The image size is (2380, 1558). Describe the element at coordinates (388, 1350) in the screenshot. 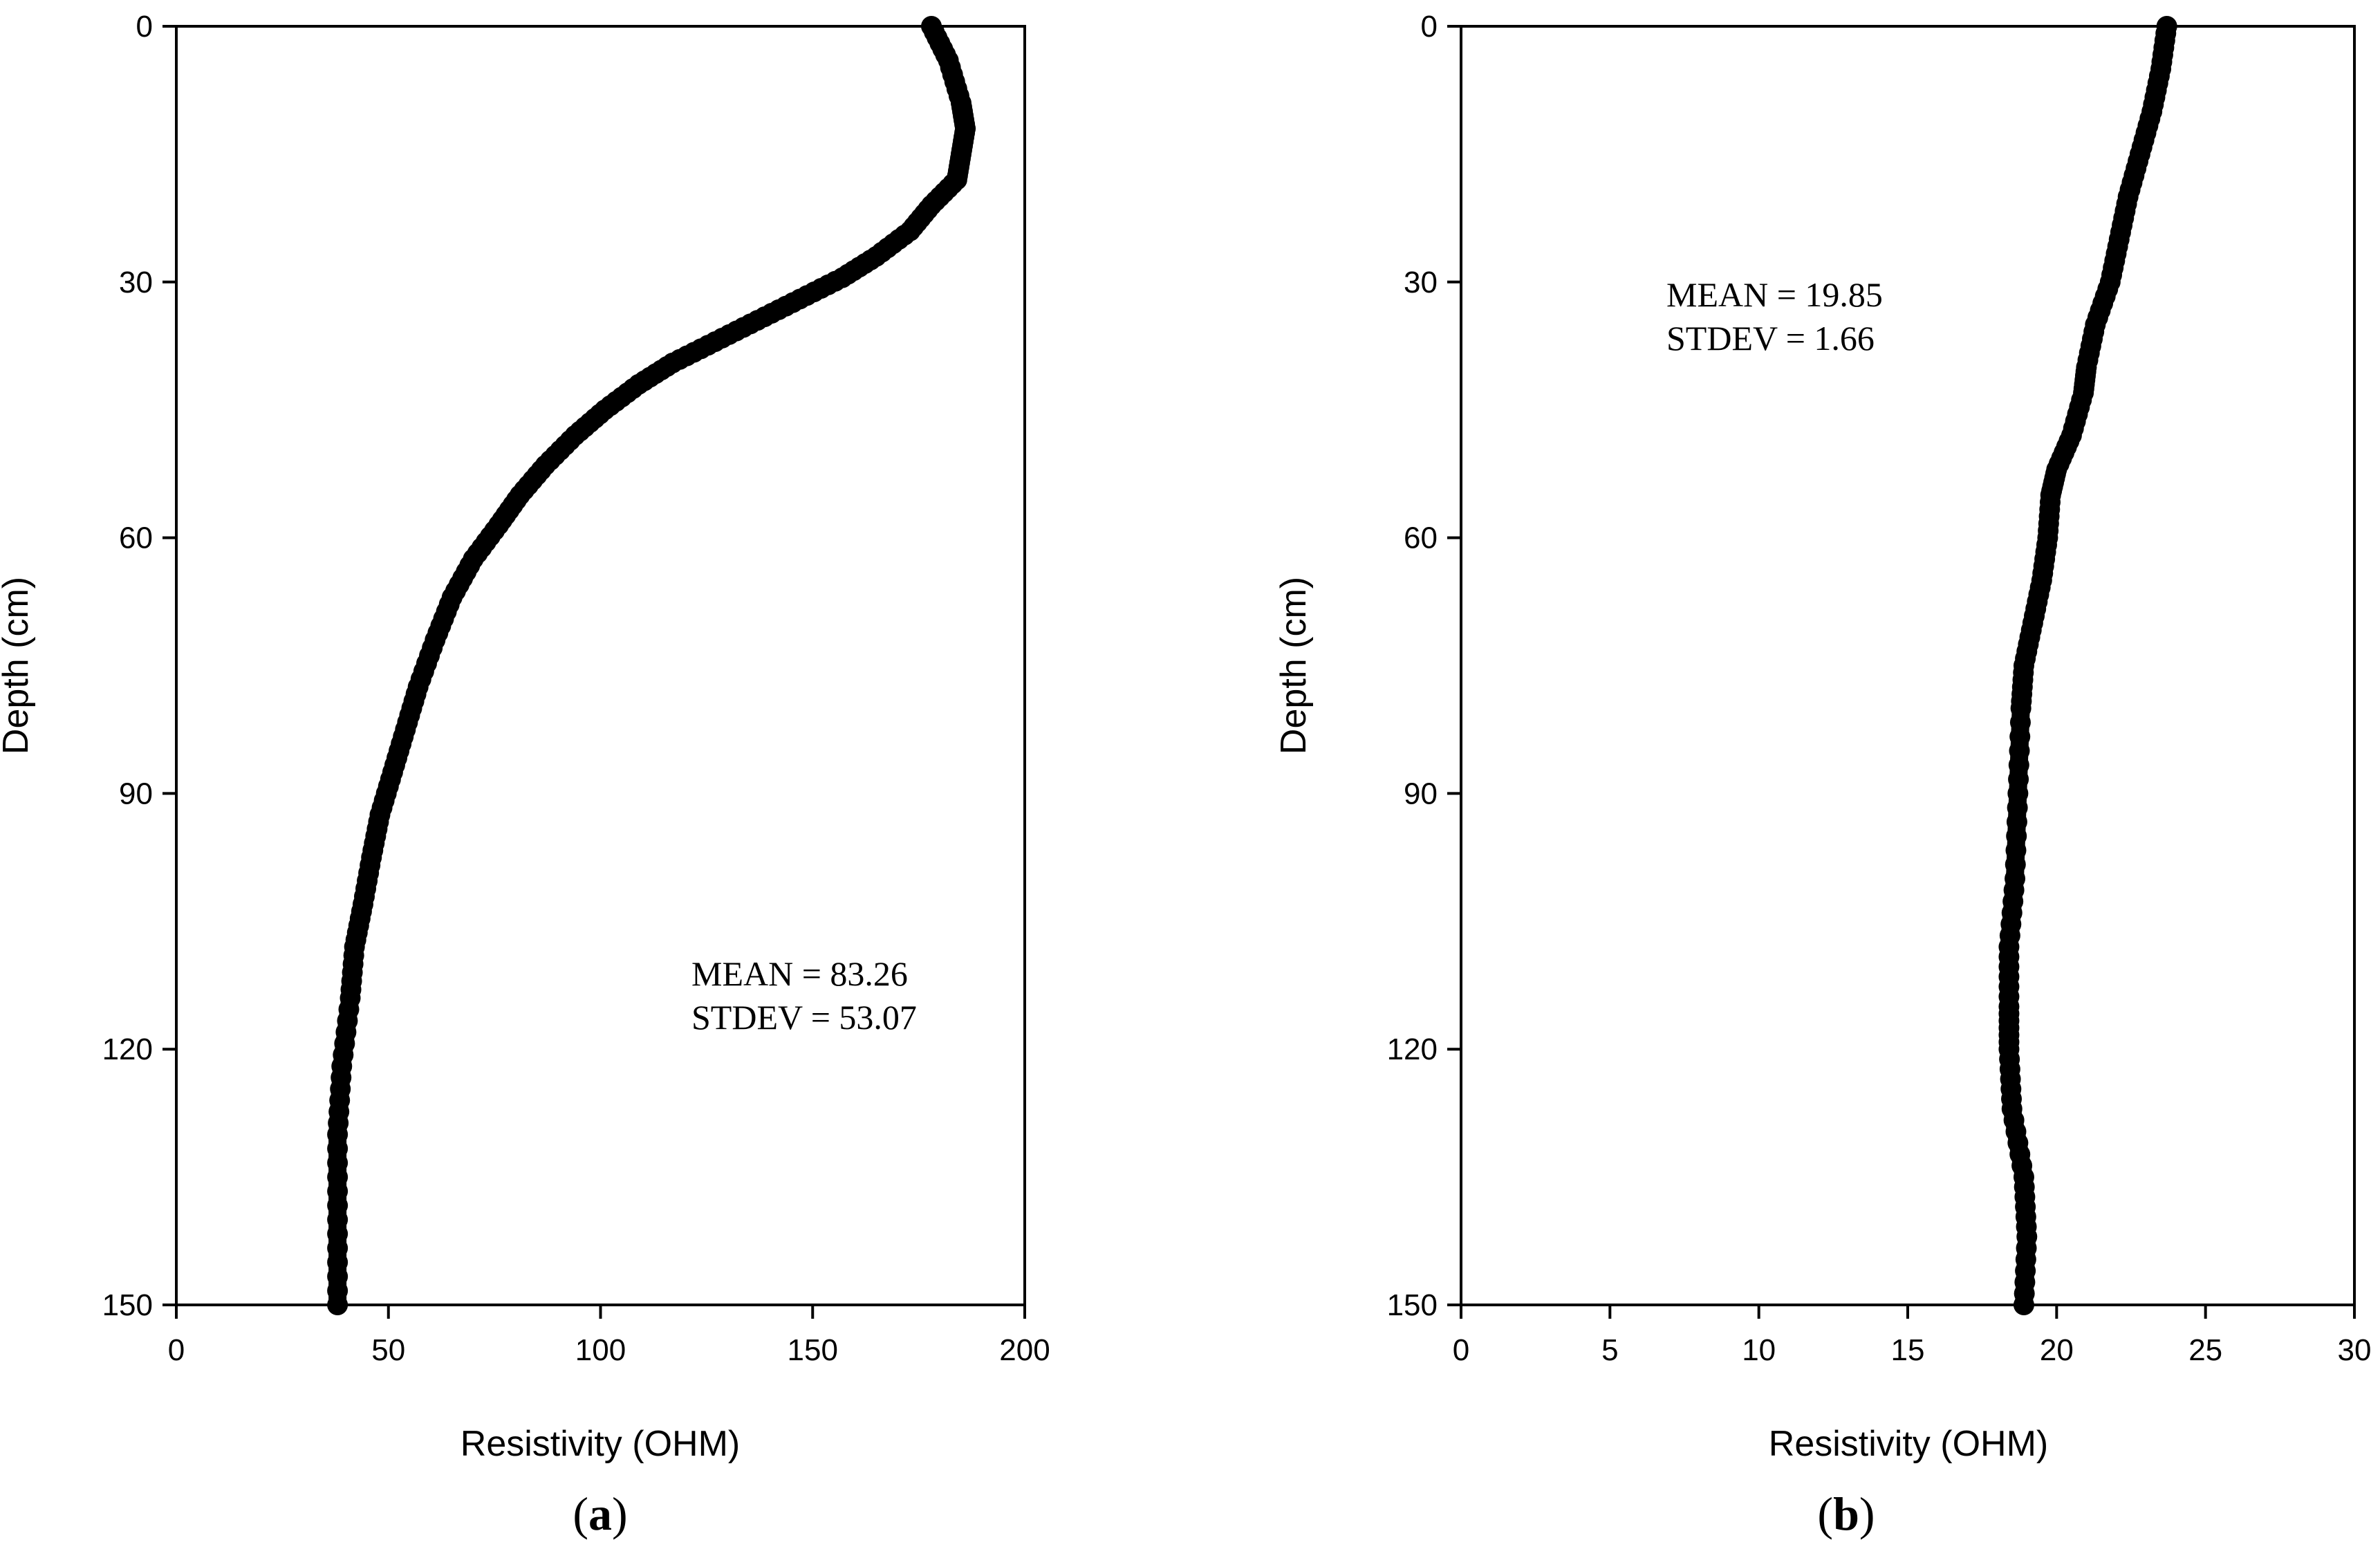

I see `x-tick-label: 50` at that location.